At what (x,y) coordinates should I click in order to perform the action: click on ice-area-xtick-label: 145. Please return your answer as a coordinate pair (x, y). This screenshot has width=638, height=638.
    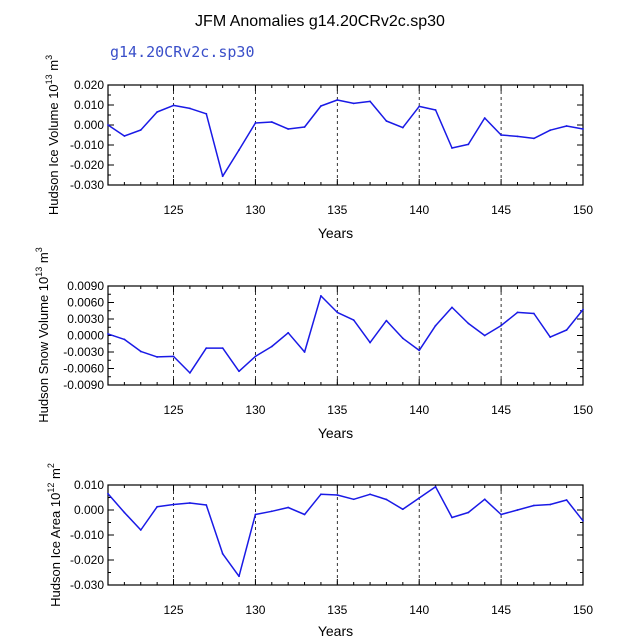
    Looking at the image, I should click on (501, 610).